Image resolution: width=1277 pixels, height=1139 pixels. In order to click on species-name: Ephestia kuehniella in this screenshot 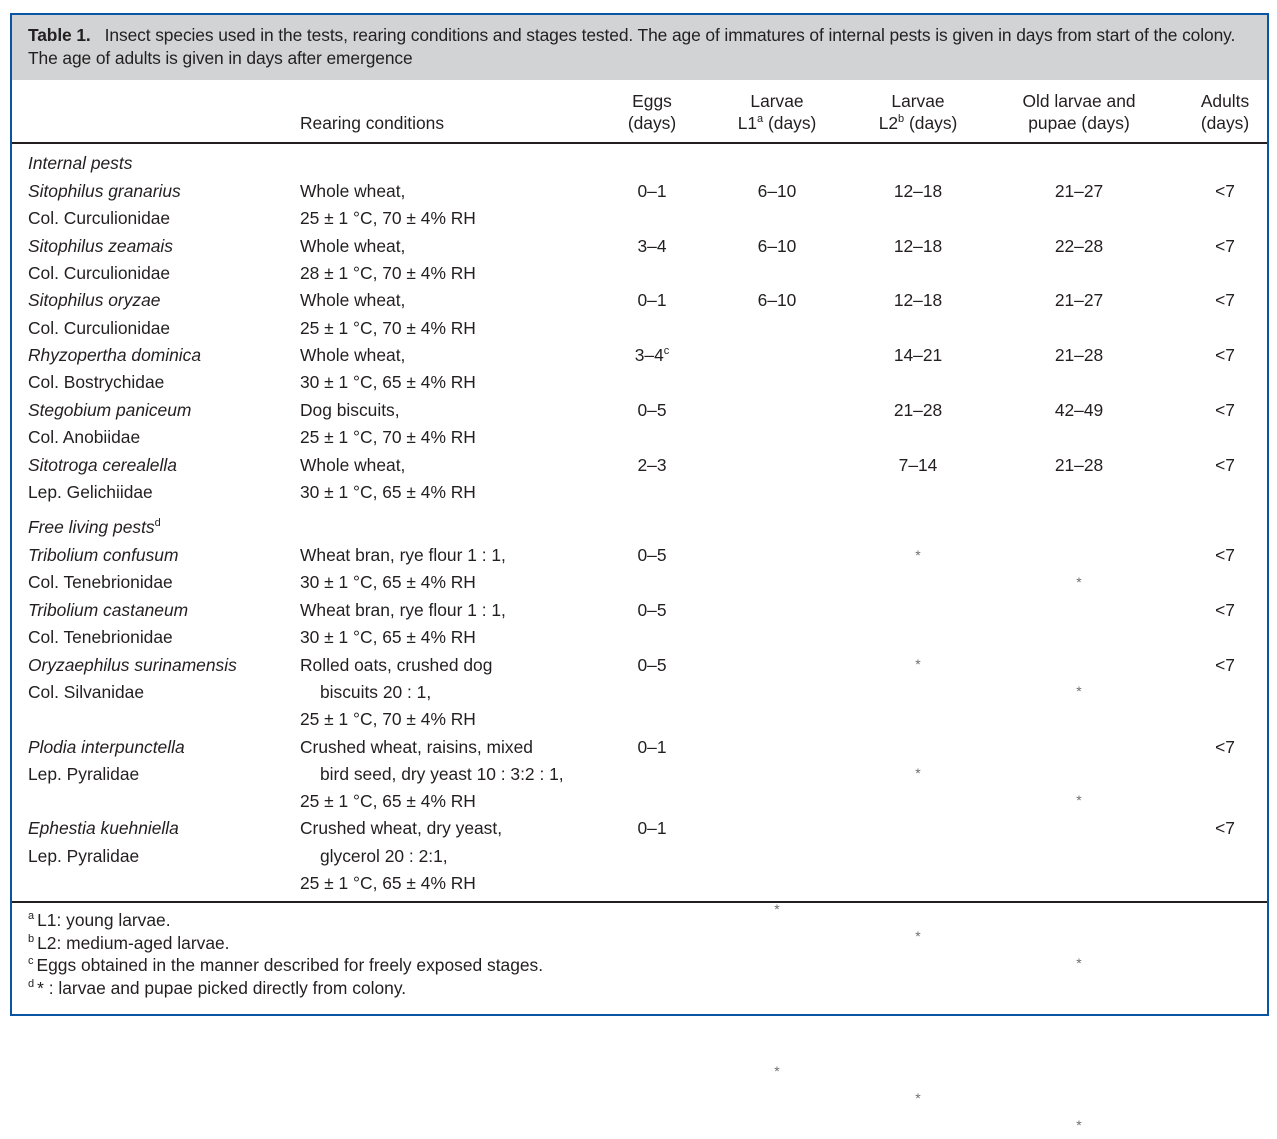, I will do `click(103, 828)`.